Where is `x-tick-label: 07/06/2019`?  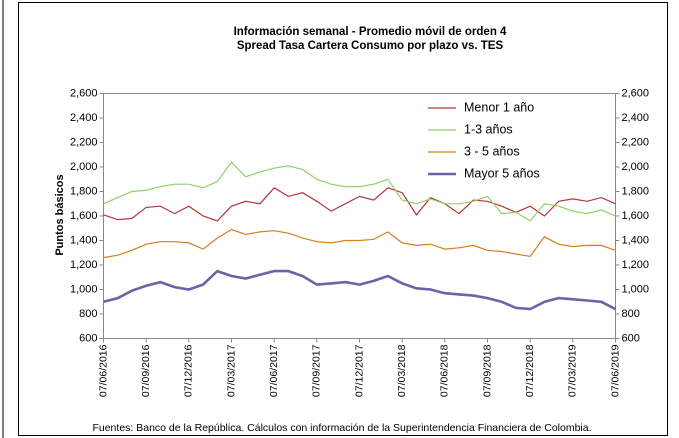
x-tick-label: 07/06/2019 is located at coordinates (615, 370).